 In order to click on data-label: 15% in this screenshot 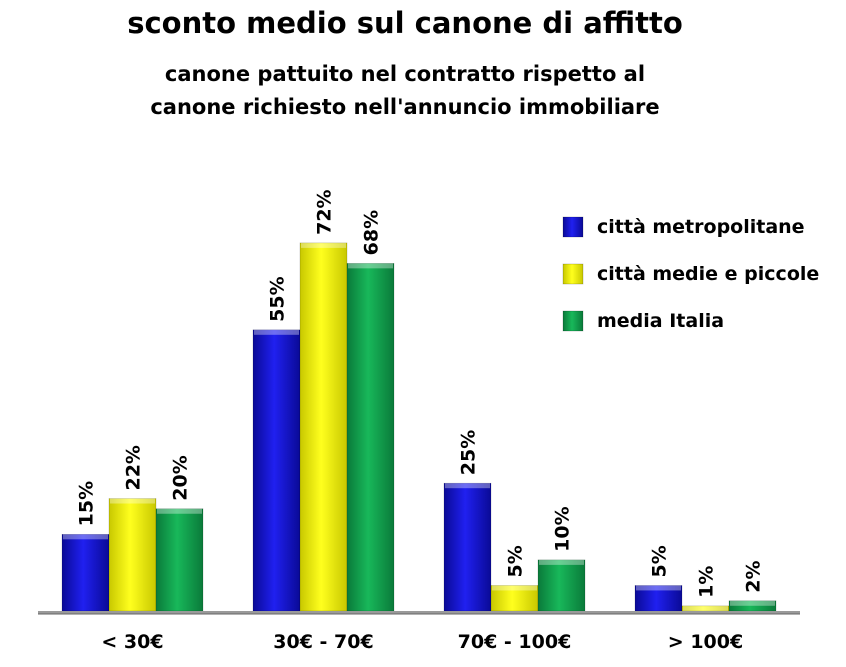, I will do `click(87, 503)`.